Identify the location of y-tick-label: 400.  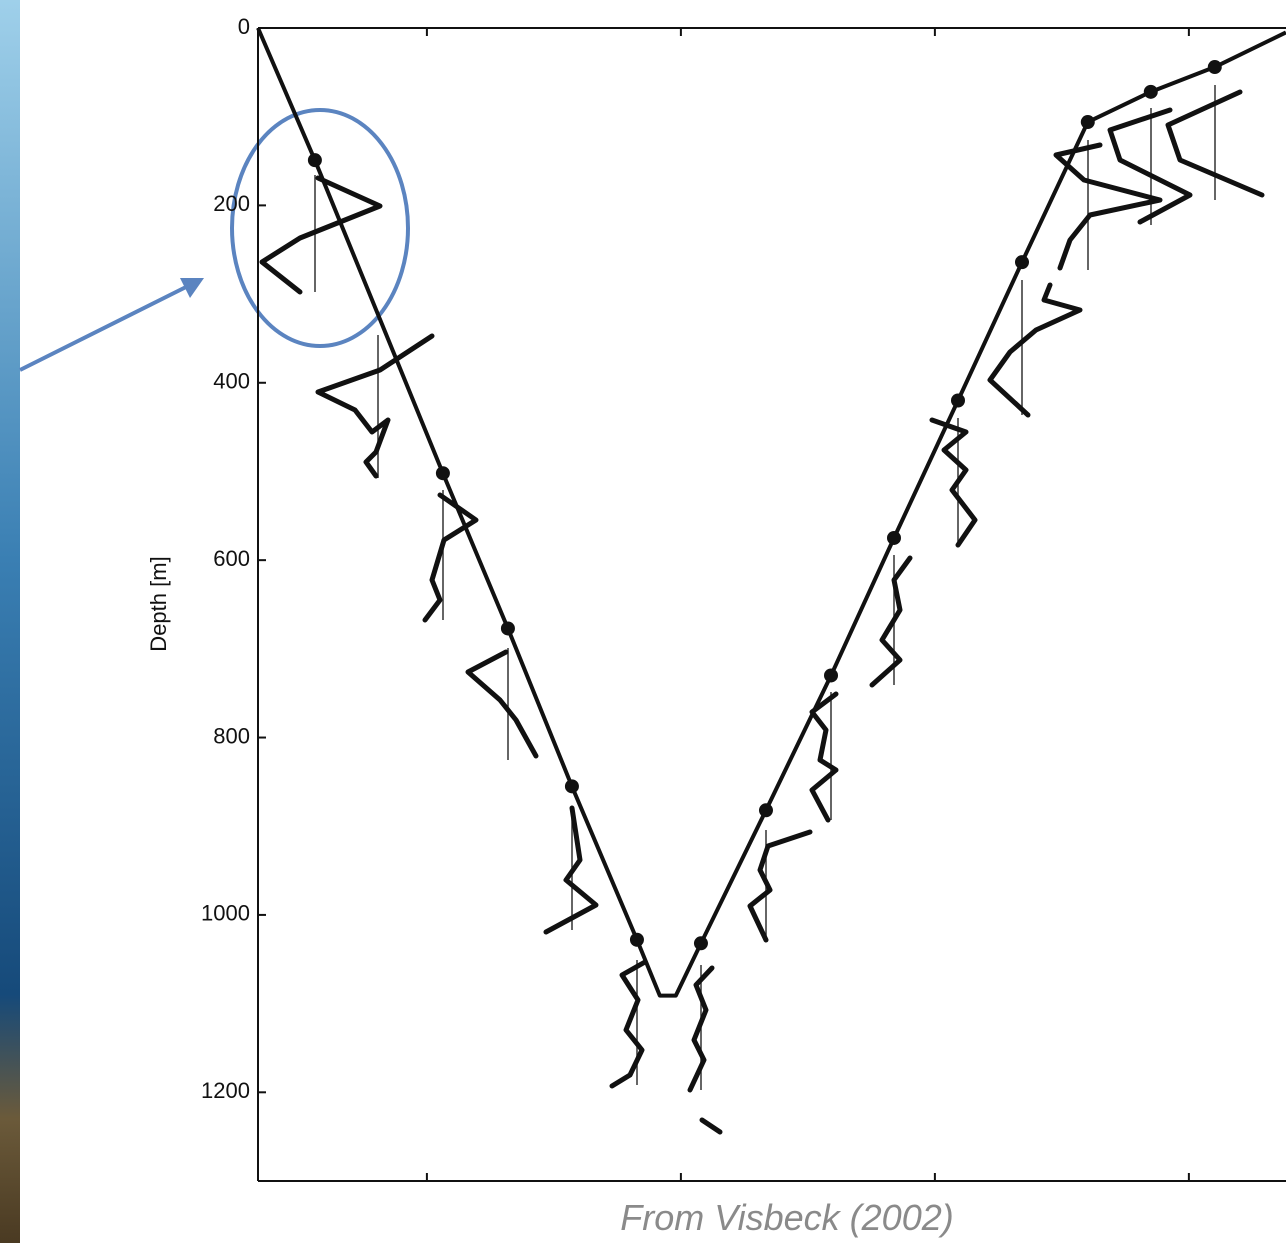
(231, 381).